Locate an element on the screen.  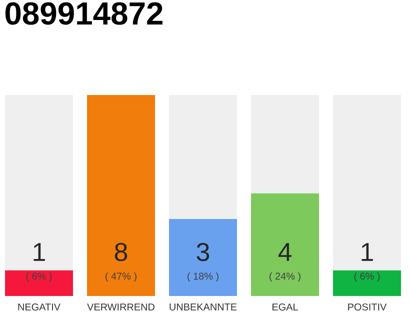
data-label: ( 24% ) is located at coordinates (285, 277).